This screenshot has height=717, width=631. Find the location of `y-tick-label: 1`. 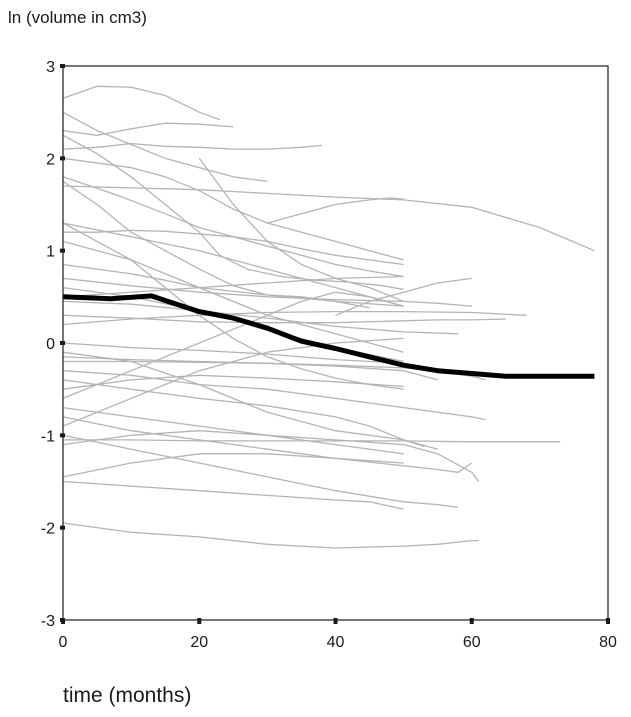

y-tick-label: 1 is located at coordinates (50, 252).